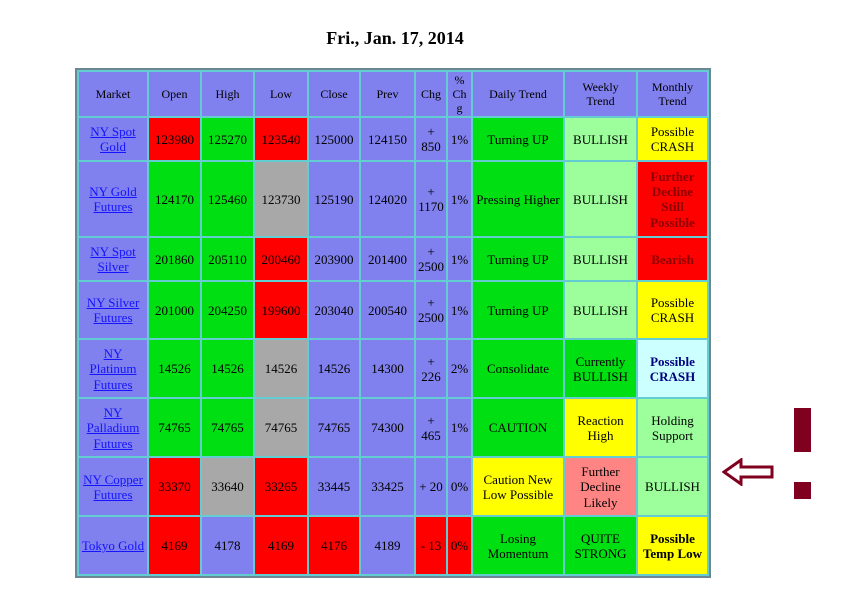  I want to click on column-header-market: Market, so click(113, 94).